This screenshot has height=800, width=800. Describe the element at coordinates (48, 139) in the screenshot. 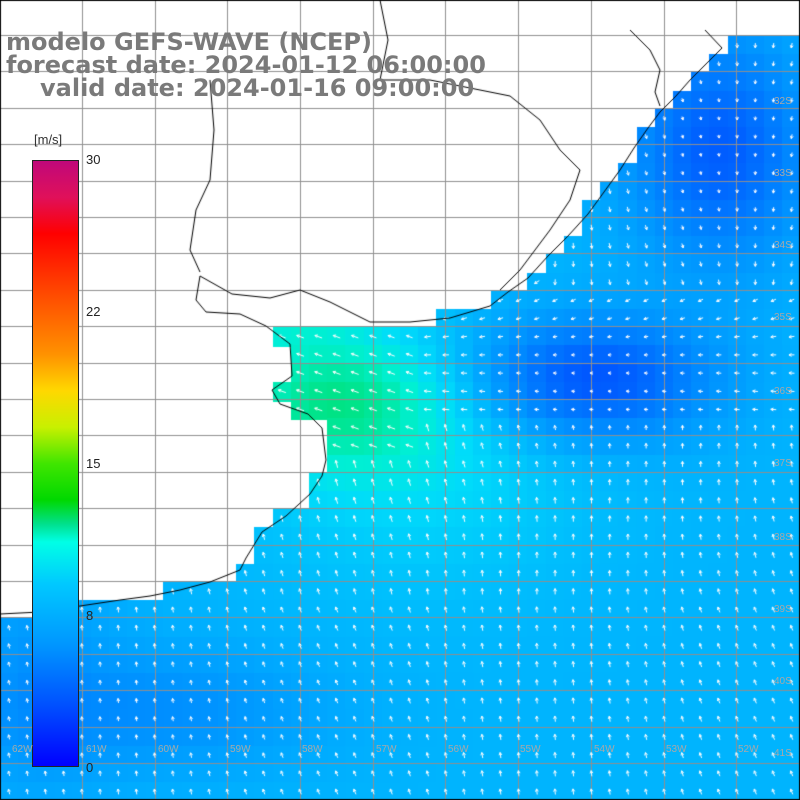

I see `colorbar-unit: [m/s]` at that location.